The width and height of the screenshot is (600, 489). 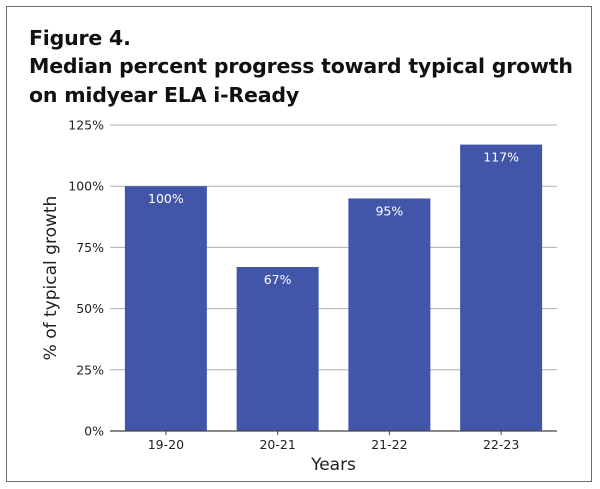 What do you see at coordinates (86, 125) in the screenshot?
I see `y-tick-label: 125%` at bounding box center [86, 125].